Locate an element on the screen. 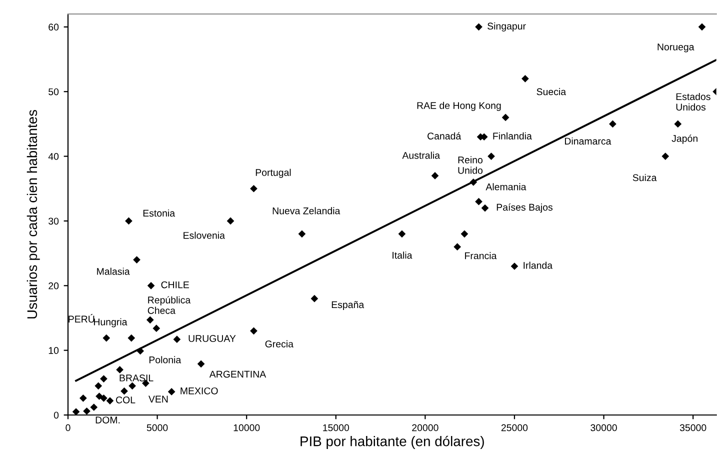 This screenshot has width=717, height=455. annotation: República Checa is located at coordinates (169, 305).